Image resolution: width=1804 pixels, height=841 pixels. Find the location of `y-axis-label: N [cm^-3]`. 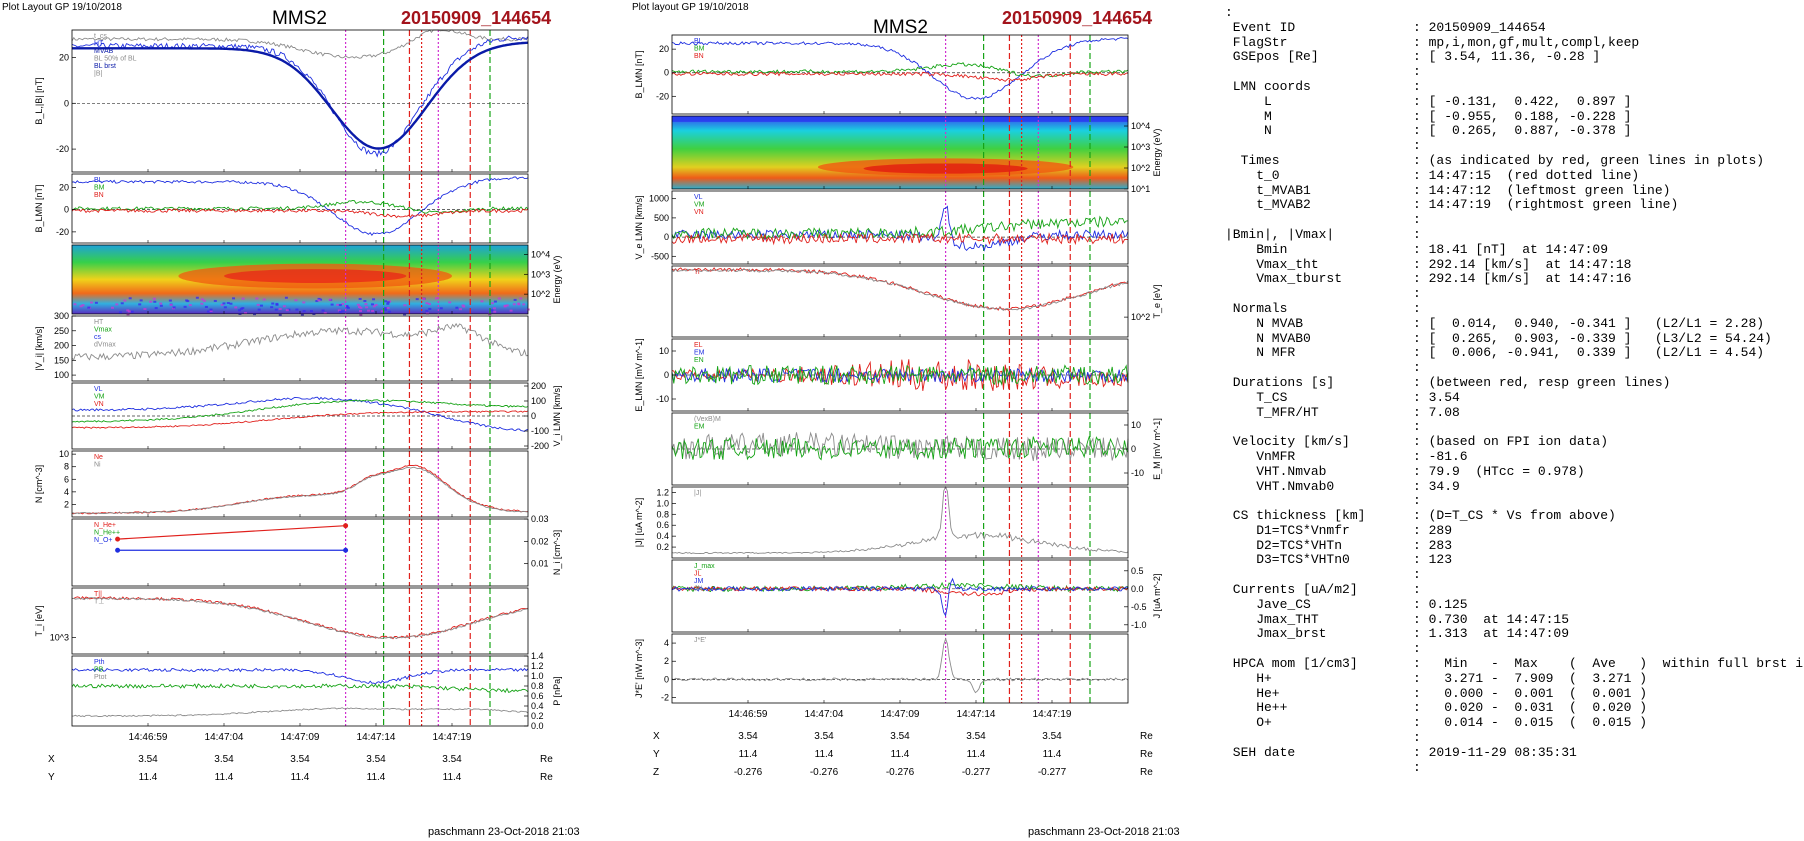

y-axis-label: N [cm^-3] is located at coordinates (39, 484).